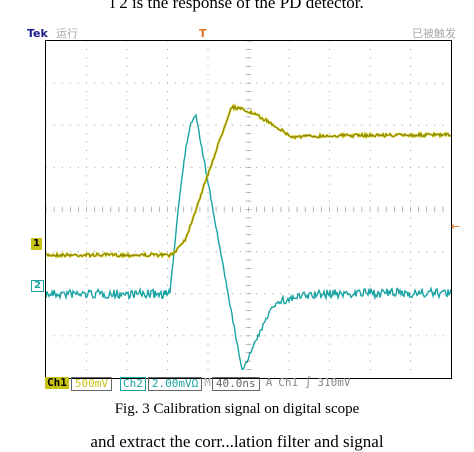 The image size is (474, 452). I want to click on scope-readout-bar: Ch1 500mV Ch2 2.00mVΩ M 40.0ns A Ch1 ∫ 310mV, so click(248, 383).